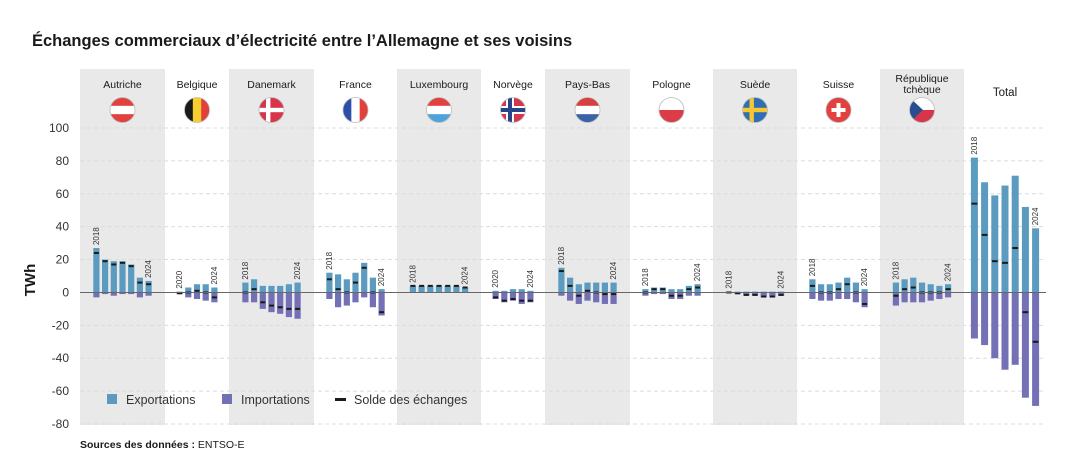 This screenshot has width=1090, height=467. What do you see at coordinates (355, 110) in the screenshot?
I see `france-flag-icon` at bounding box center [355, 110].